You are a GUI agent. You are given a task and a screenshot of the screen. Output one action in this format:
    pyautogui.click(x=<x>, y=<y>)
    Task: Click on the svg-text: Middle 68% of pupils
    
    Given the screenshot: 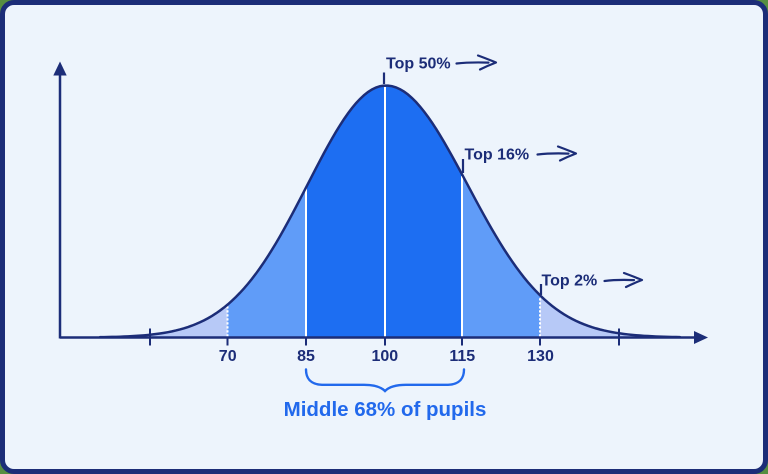 What is the action you would take?
    pyautogui.click(x=385, y=409)
    